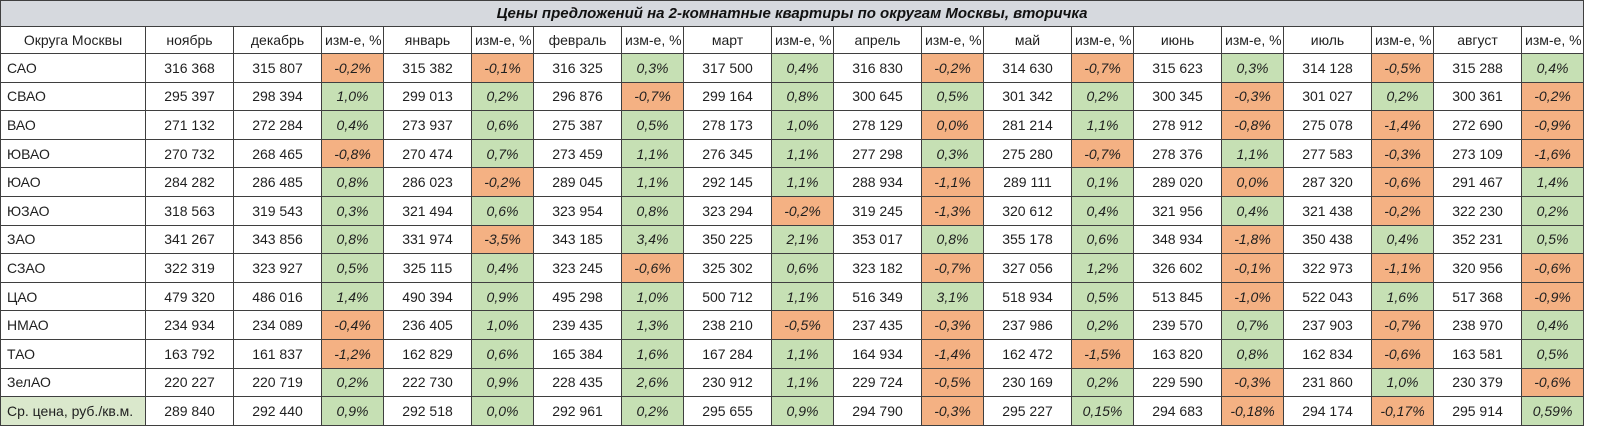 The height and width of the screenshot is (443, 1600). What do you see at coordinates (652, 382) in the screenshot?
I see `change-cell: 2,6%` at bounding box center [652, 382].